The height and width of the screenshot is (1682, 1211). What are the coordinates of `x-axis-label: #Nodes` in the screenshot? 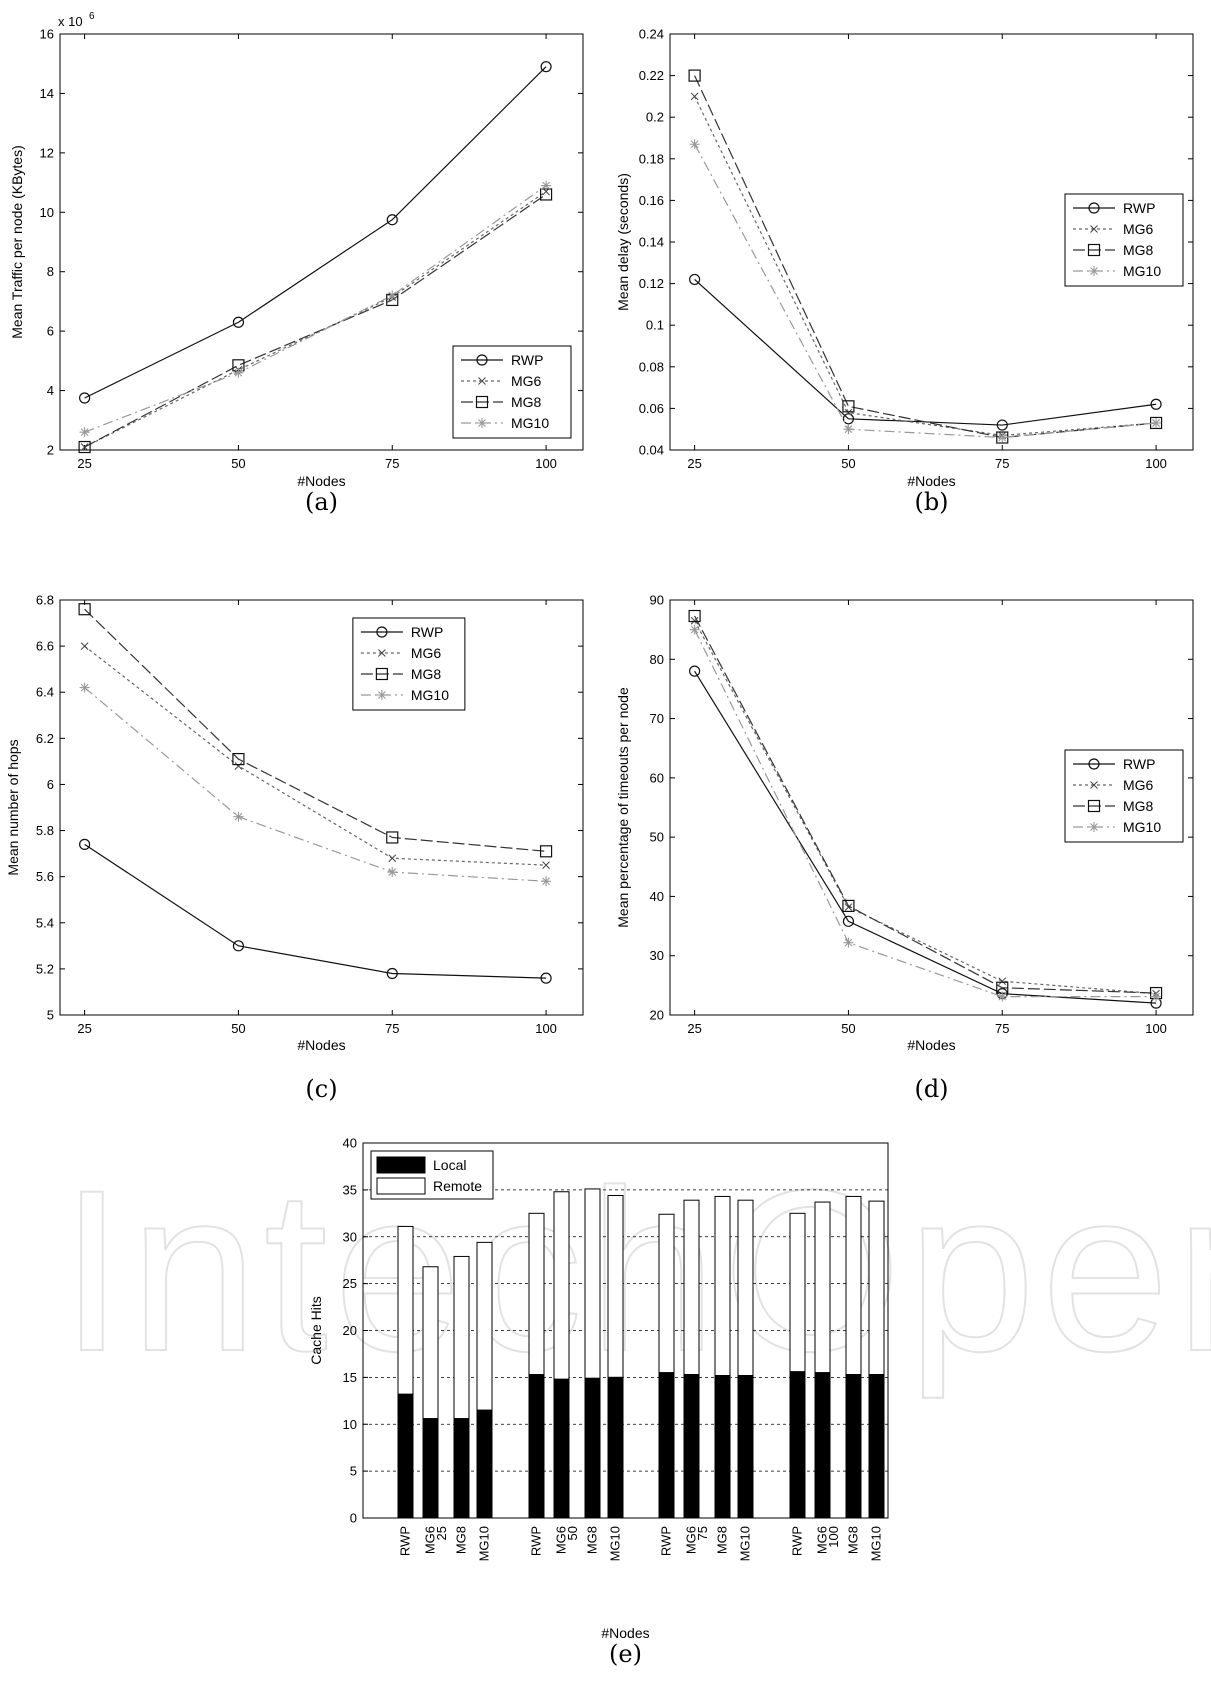 It's located at (931, 1045).